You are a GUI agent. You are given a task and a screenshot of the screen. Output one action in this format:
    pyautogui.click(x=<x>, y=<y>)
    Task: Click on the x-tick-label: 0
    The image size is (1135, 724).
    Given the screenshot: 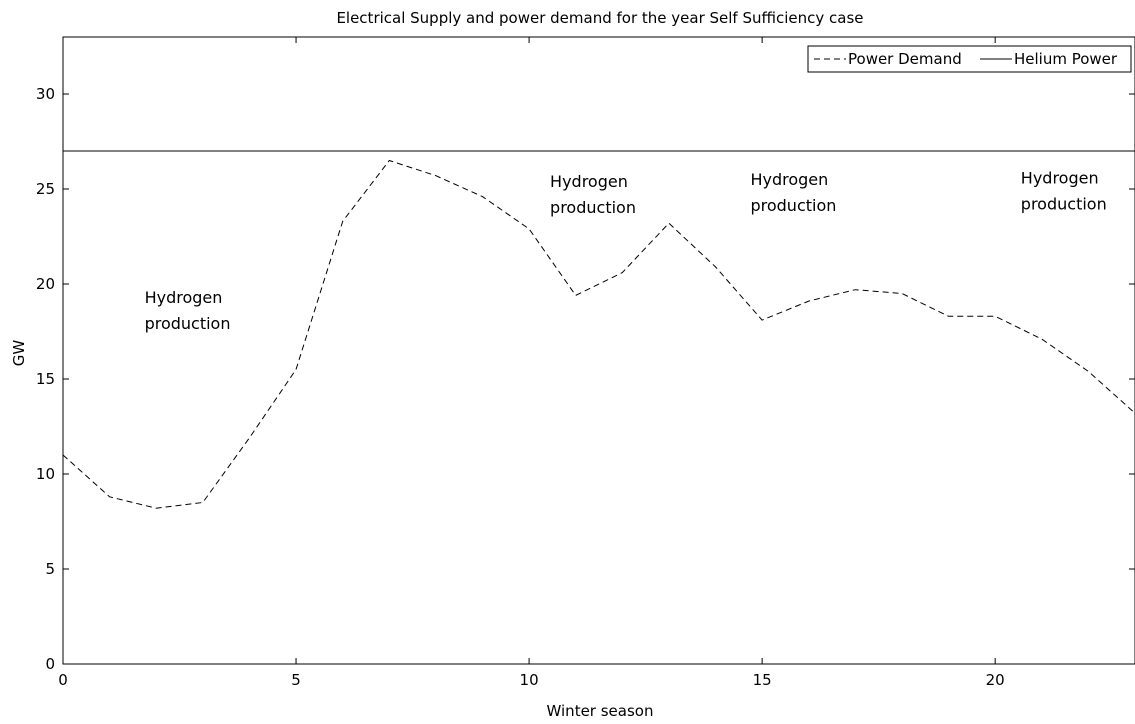 What is the action you would take?
    pyautogui.click(x=63, y=680)
    